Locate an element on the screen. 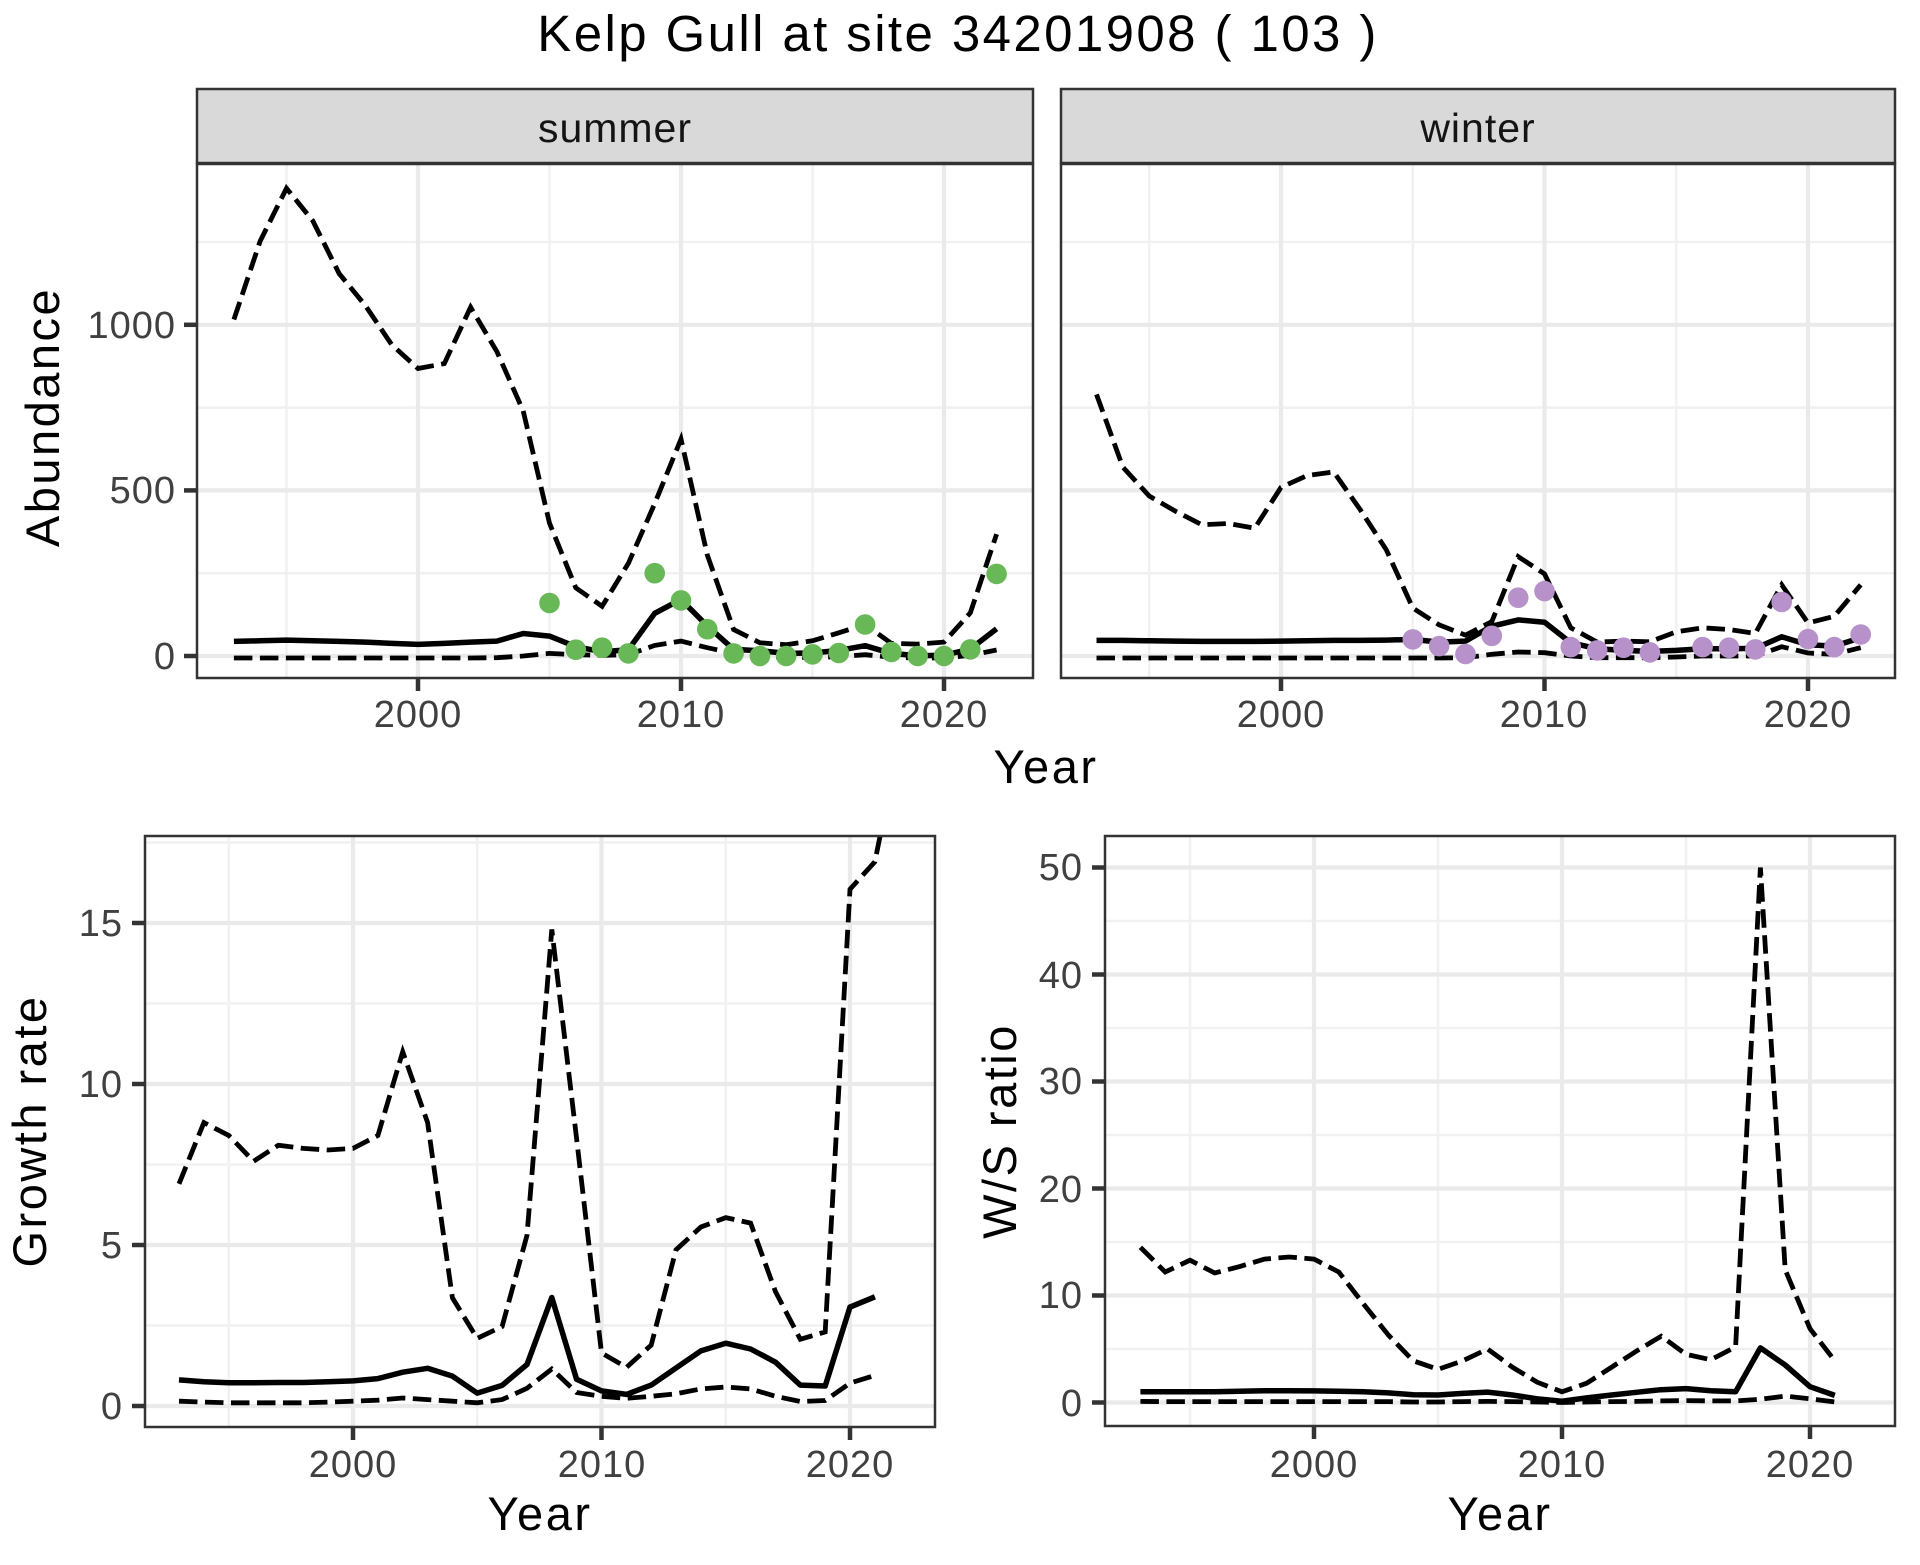 The width and height of the screenshot is (1920, 1565). svg-text: 1000 is located at coordinates (131, 326).